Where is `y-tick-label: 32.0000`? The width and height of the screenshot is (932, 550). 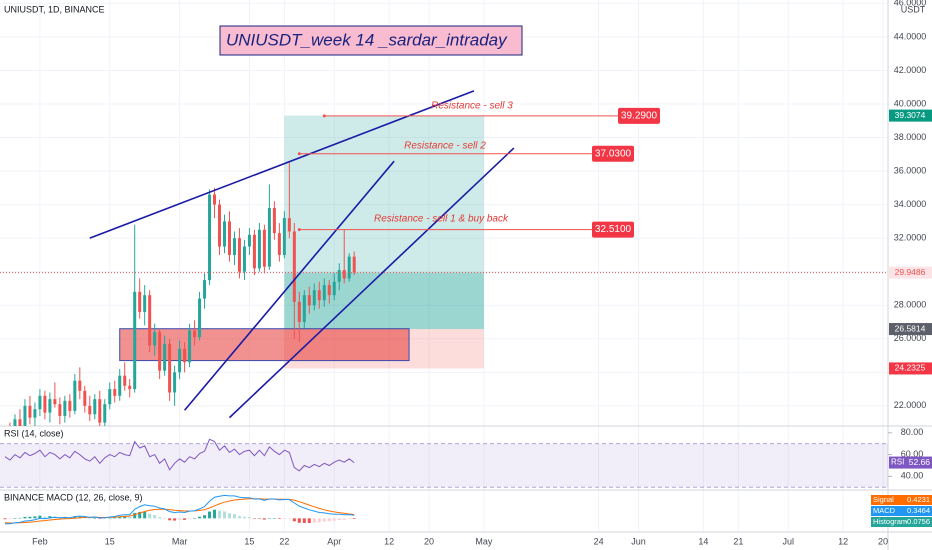
y-tick-label: 32.0000 is located at coordinates (910, 238).